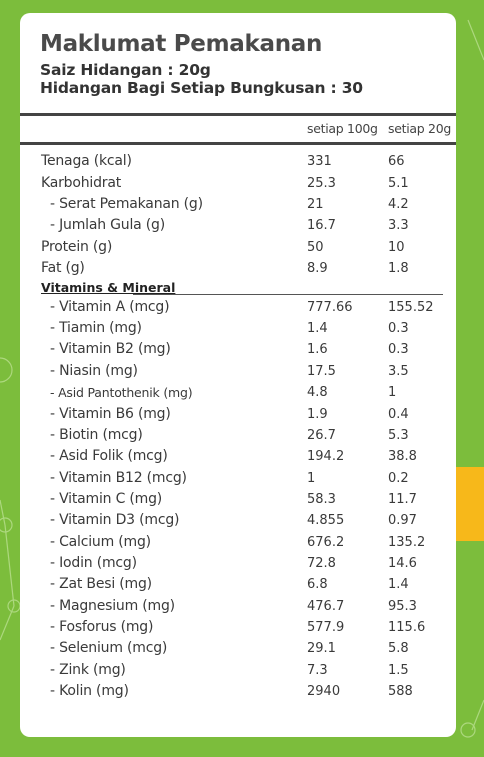 Image resolution: width=484 pixels, height=757 pixels. What do you see at coordinates (238, 501) in the screenshot?
I see `table-row: - Vitamin C (mg) 58.3 11.7` at bounding box center [238, 501].